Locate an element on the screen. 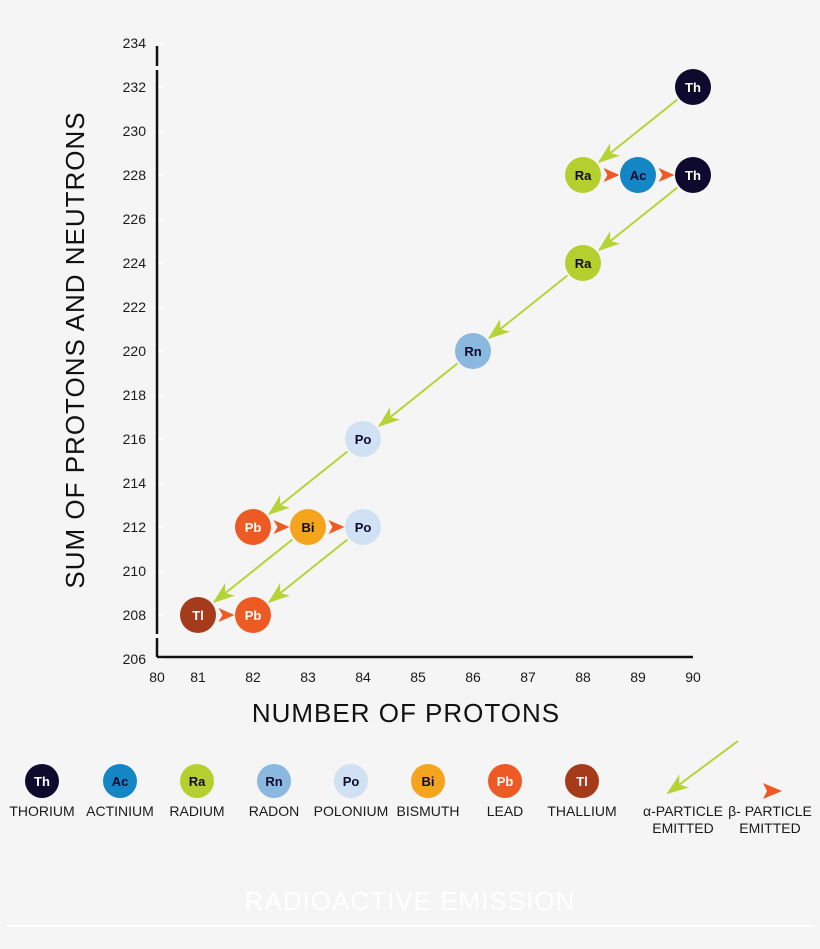 Image resolution: width=820 pixels, height=949 pixels. y-tick-label: 224 is located at coordinates (135, 263).